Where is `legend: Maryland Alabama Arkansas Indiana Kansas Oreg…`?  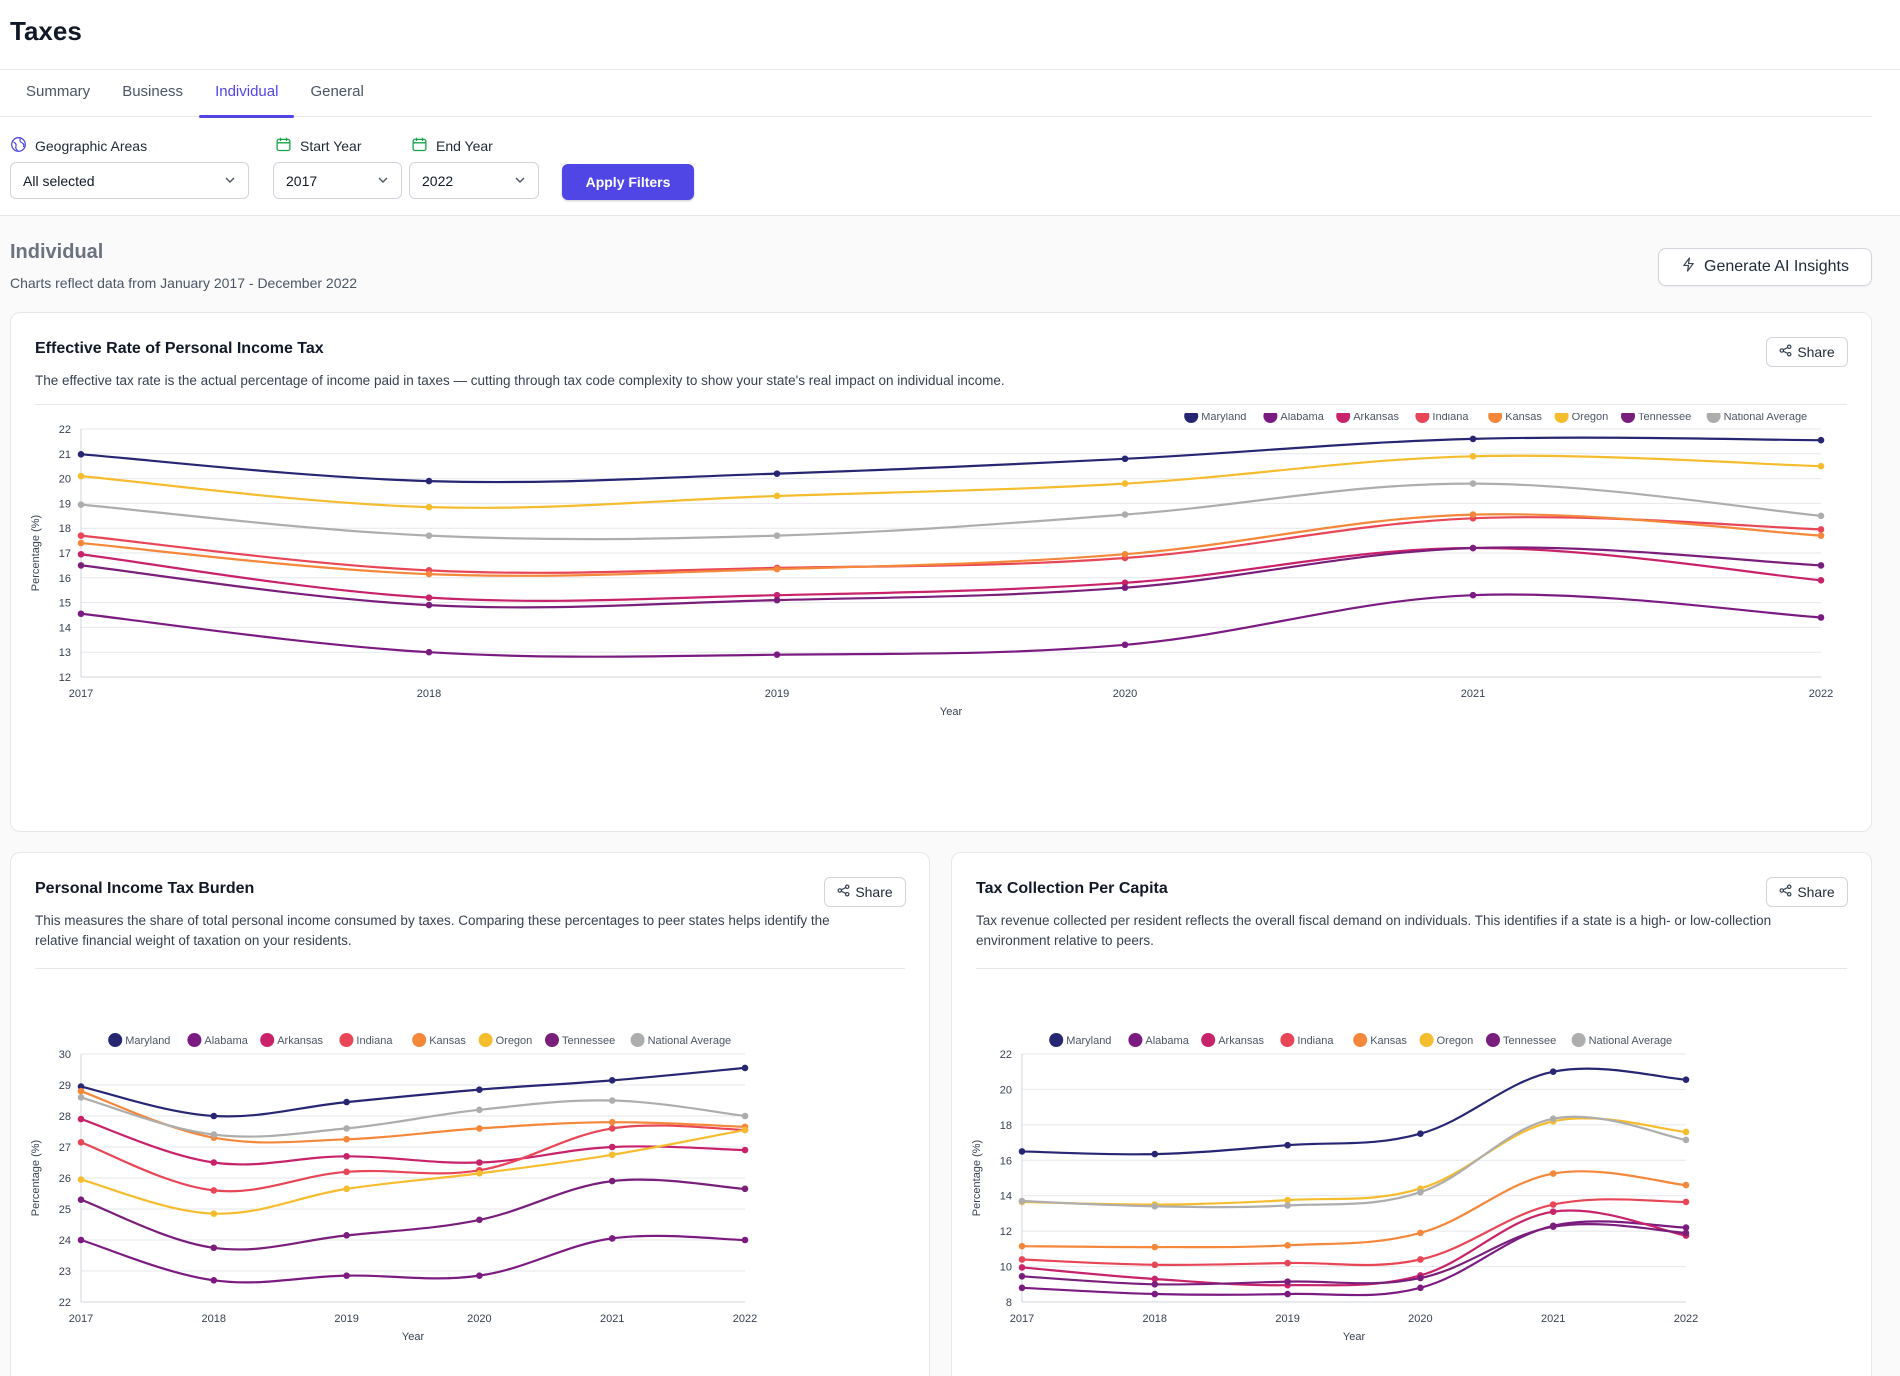 legend: Maryland Alabama Arkansas Indiana Kansas Oreg… is located at coordinates (419, 1040).